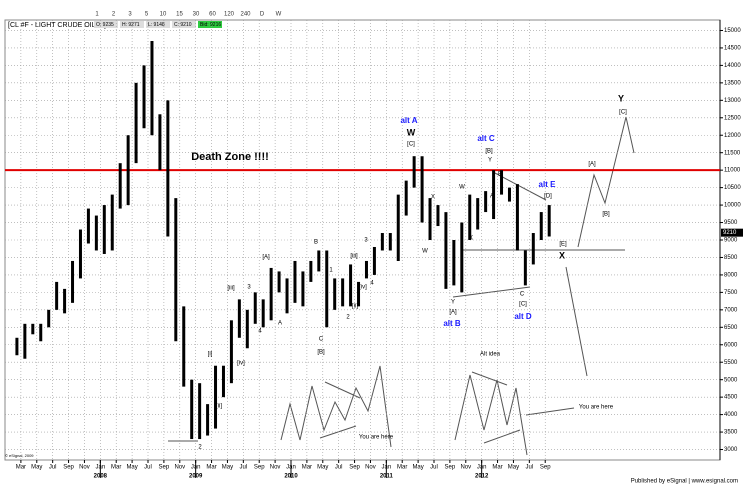 Image resolution: width=744 pixels, height=501 pixels. I want to click on annotation: [ii], so click(219, 407).